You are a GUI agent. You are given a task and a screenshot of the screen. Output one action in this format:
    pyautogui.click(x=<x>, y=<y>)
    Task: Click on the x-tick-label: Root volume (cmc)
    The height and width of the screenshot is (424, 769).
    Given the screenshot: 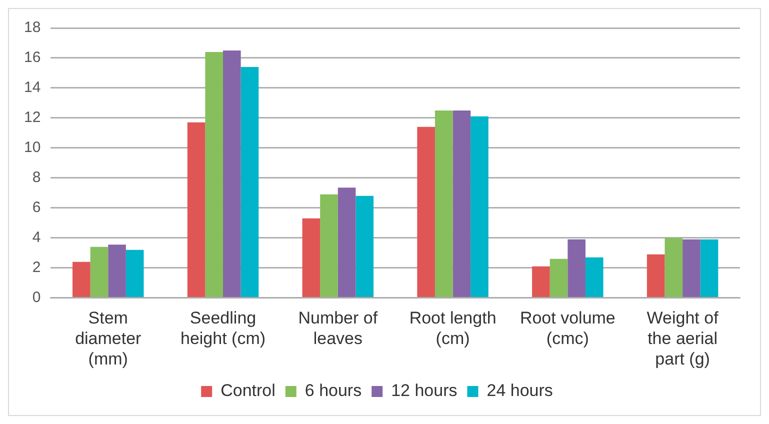 What is the action you would take?
    pyautogui.click(x=568, y=328)
    